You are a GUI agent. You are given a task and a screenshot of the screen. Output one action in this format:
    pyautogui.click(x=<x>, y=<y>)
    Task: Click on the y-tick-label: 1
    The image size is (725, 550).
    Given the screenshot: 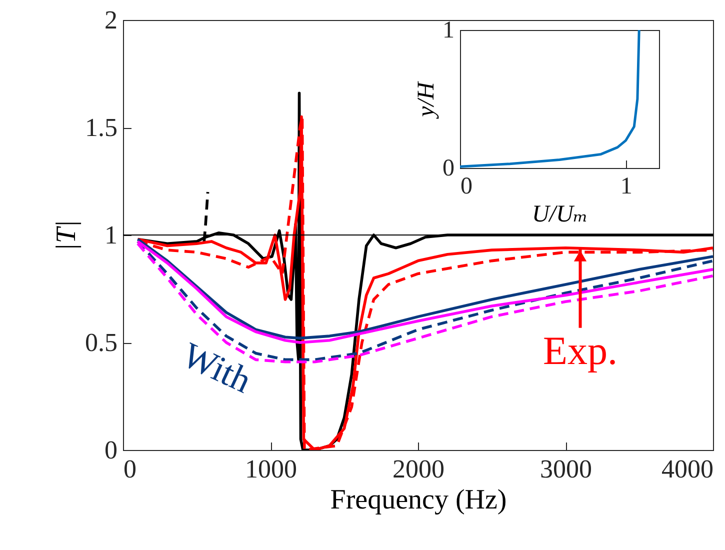 What is the action you would take?
    pyautogui.click(x=111, y=235)
    